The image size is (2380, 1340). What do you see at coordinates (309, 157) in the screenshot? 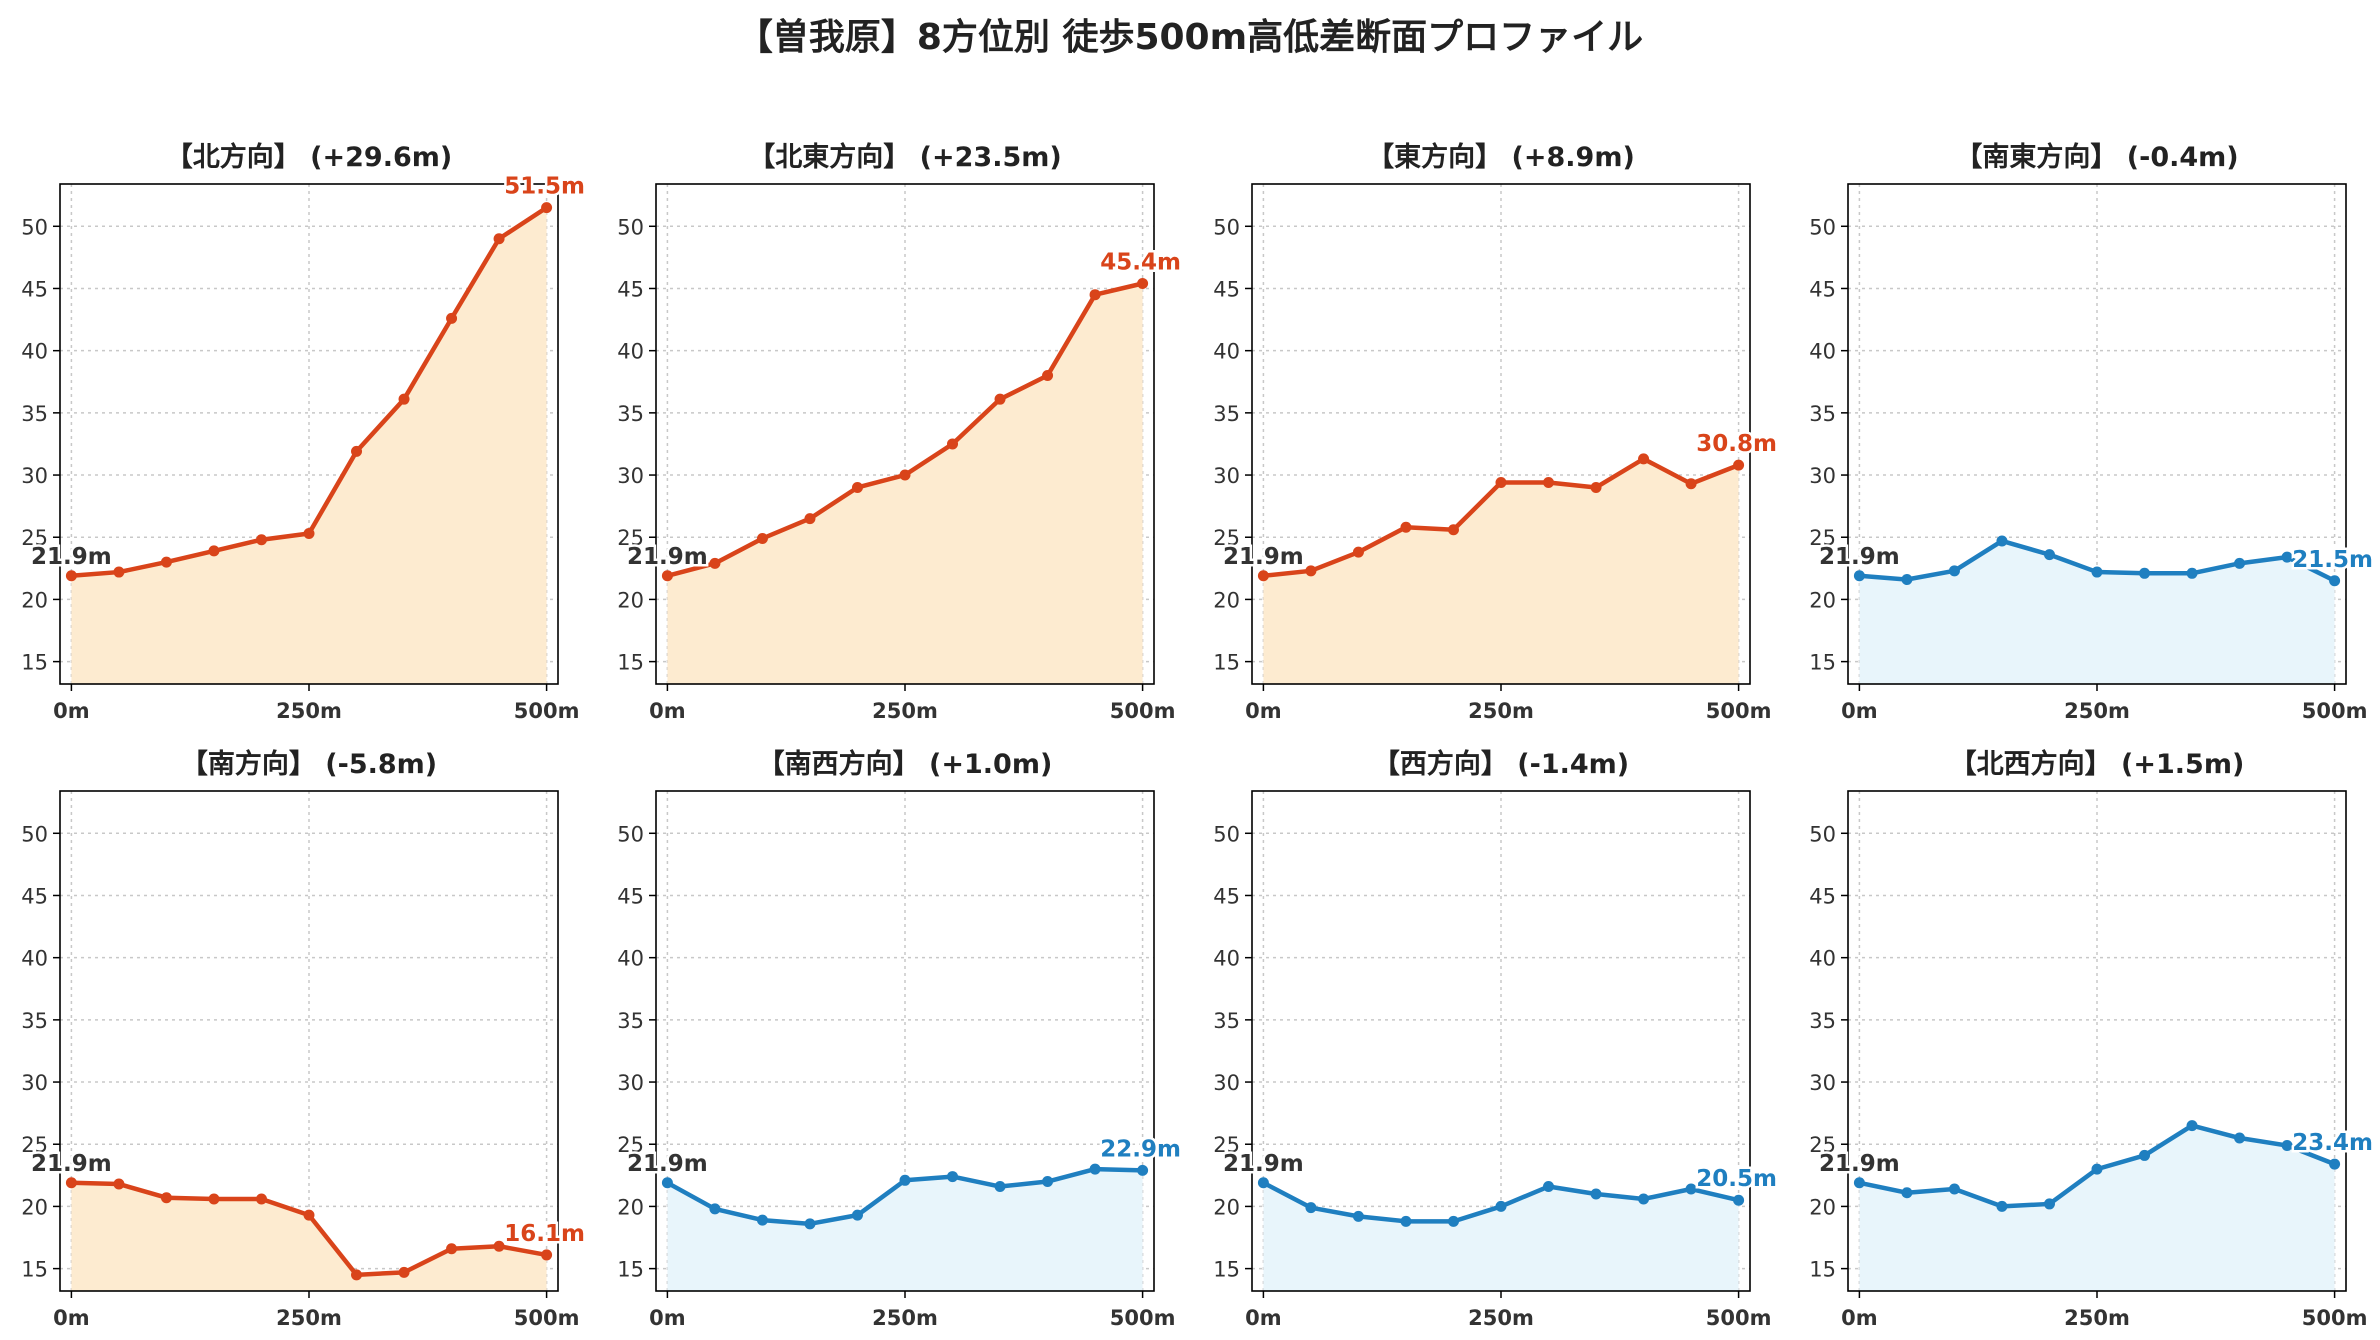
I see `panel-title: 【北方向】 (+29.6m)` at bounding box center [309, 157].